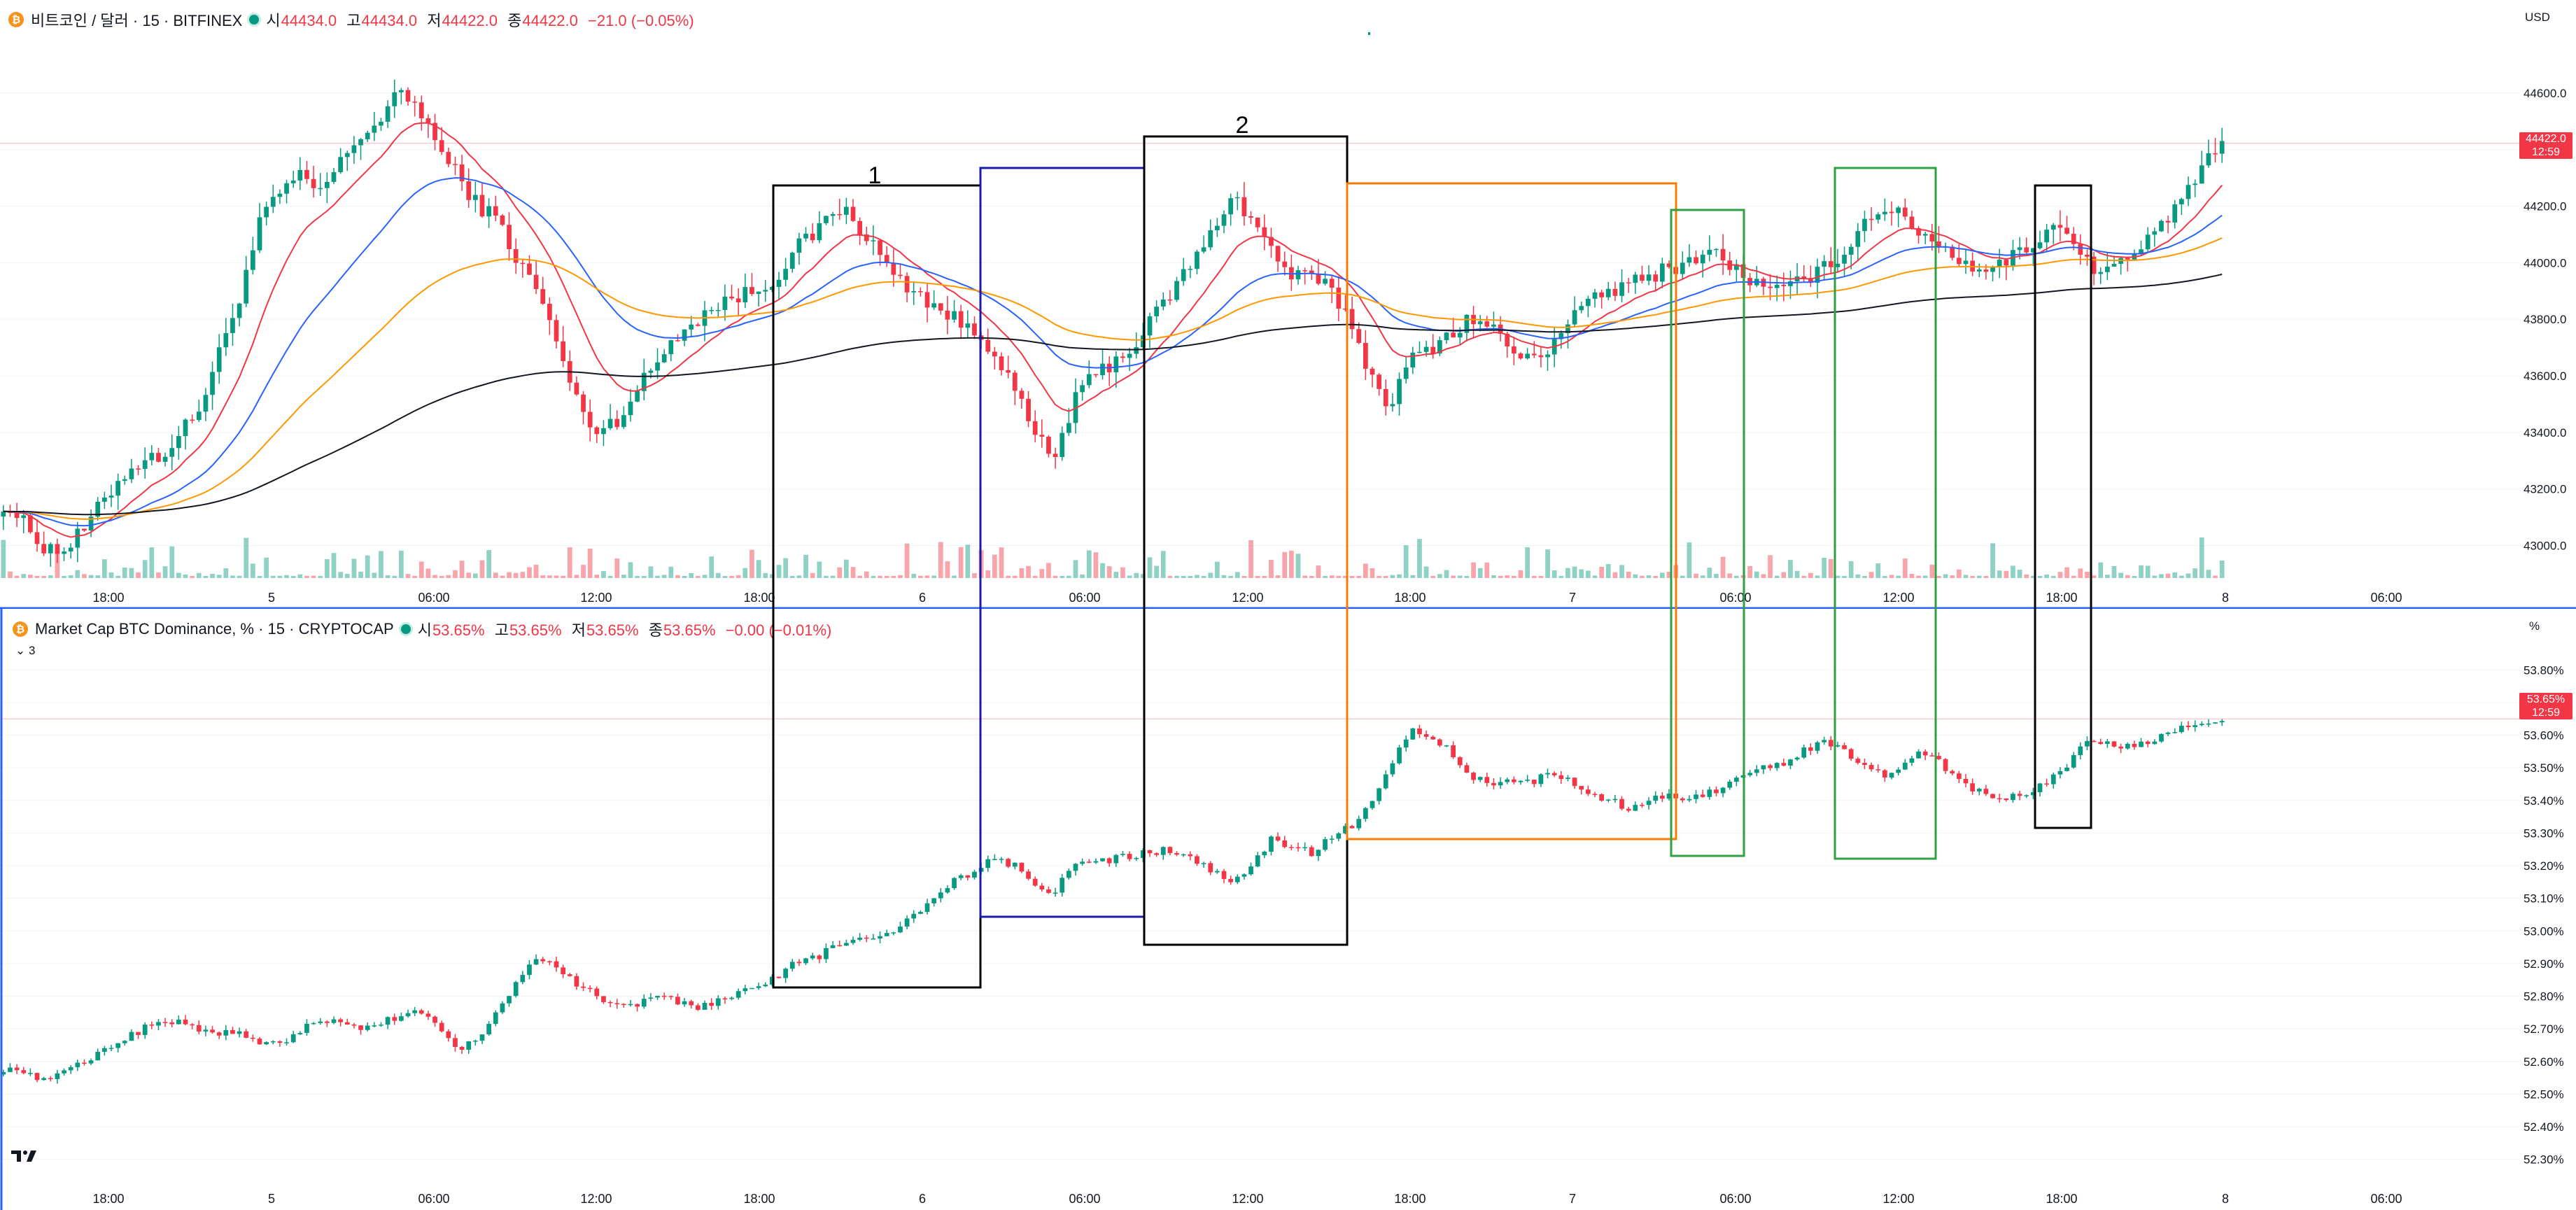 This screenshot has height=1210, width=2576. What do you see at coordinates (2544, 1029) in the screenshot?
I see `y-tick-label: 52.70%` at bounding box center [2544, 1029].